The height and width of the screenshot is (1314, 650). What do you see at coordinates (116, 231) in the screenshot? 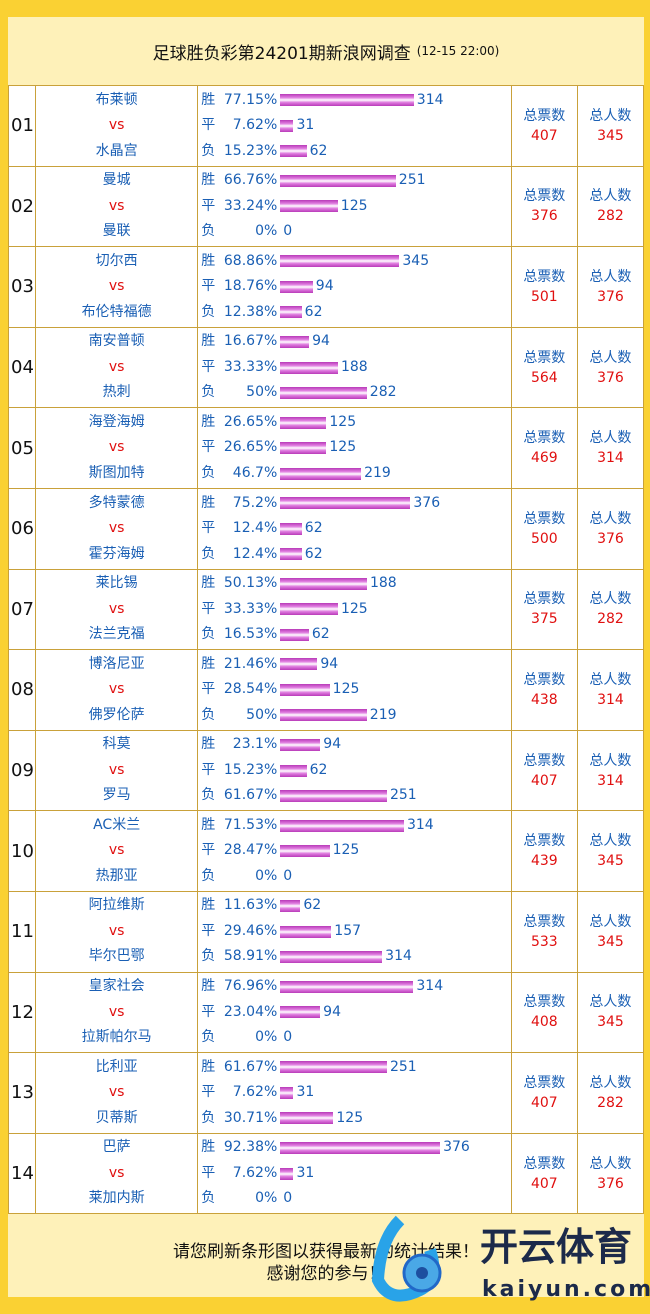
I see `away-team: 曼联` at bounding box center [116, 231].